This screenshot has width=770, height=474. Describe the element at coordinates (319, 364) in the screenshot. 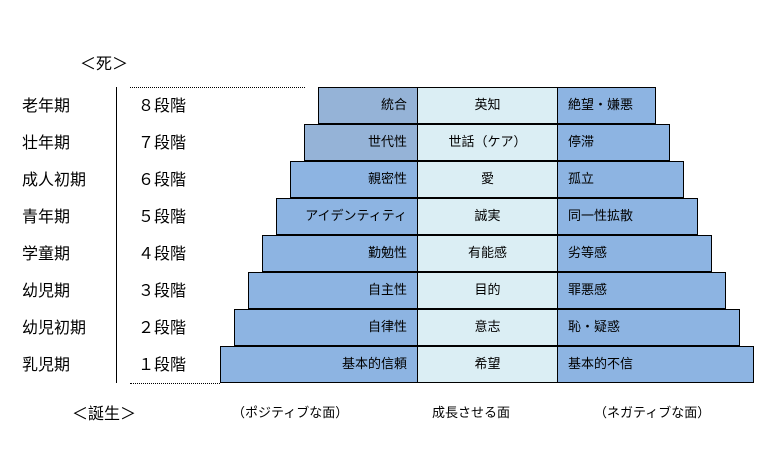

I see `positive-cell: 基本的信頼` at that location.